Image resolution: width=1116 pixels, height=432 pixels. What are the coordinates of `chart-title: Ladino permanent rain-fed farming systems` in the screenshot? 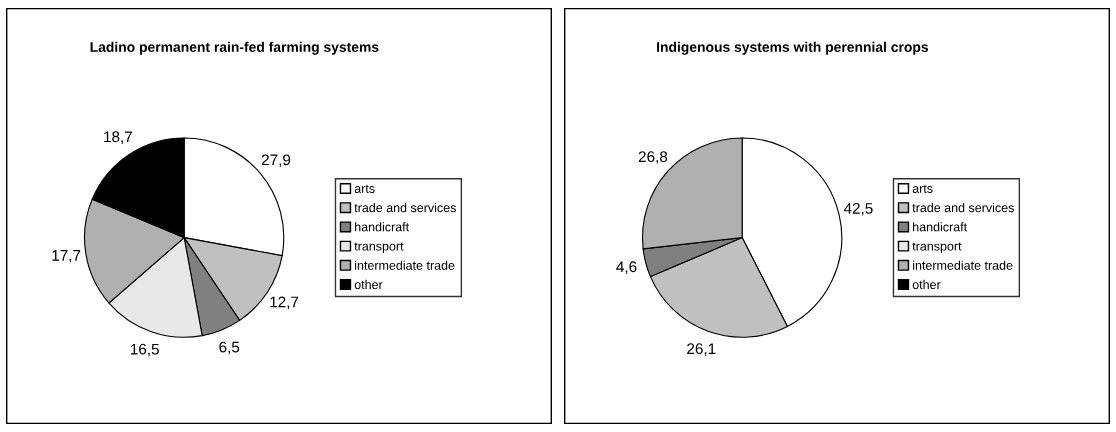 It's located at (234, 48).